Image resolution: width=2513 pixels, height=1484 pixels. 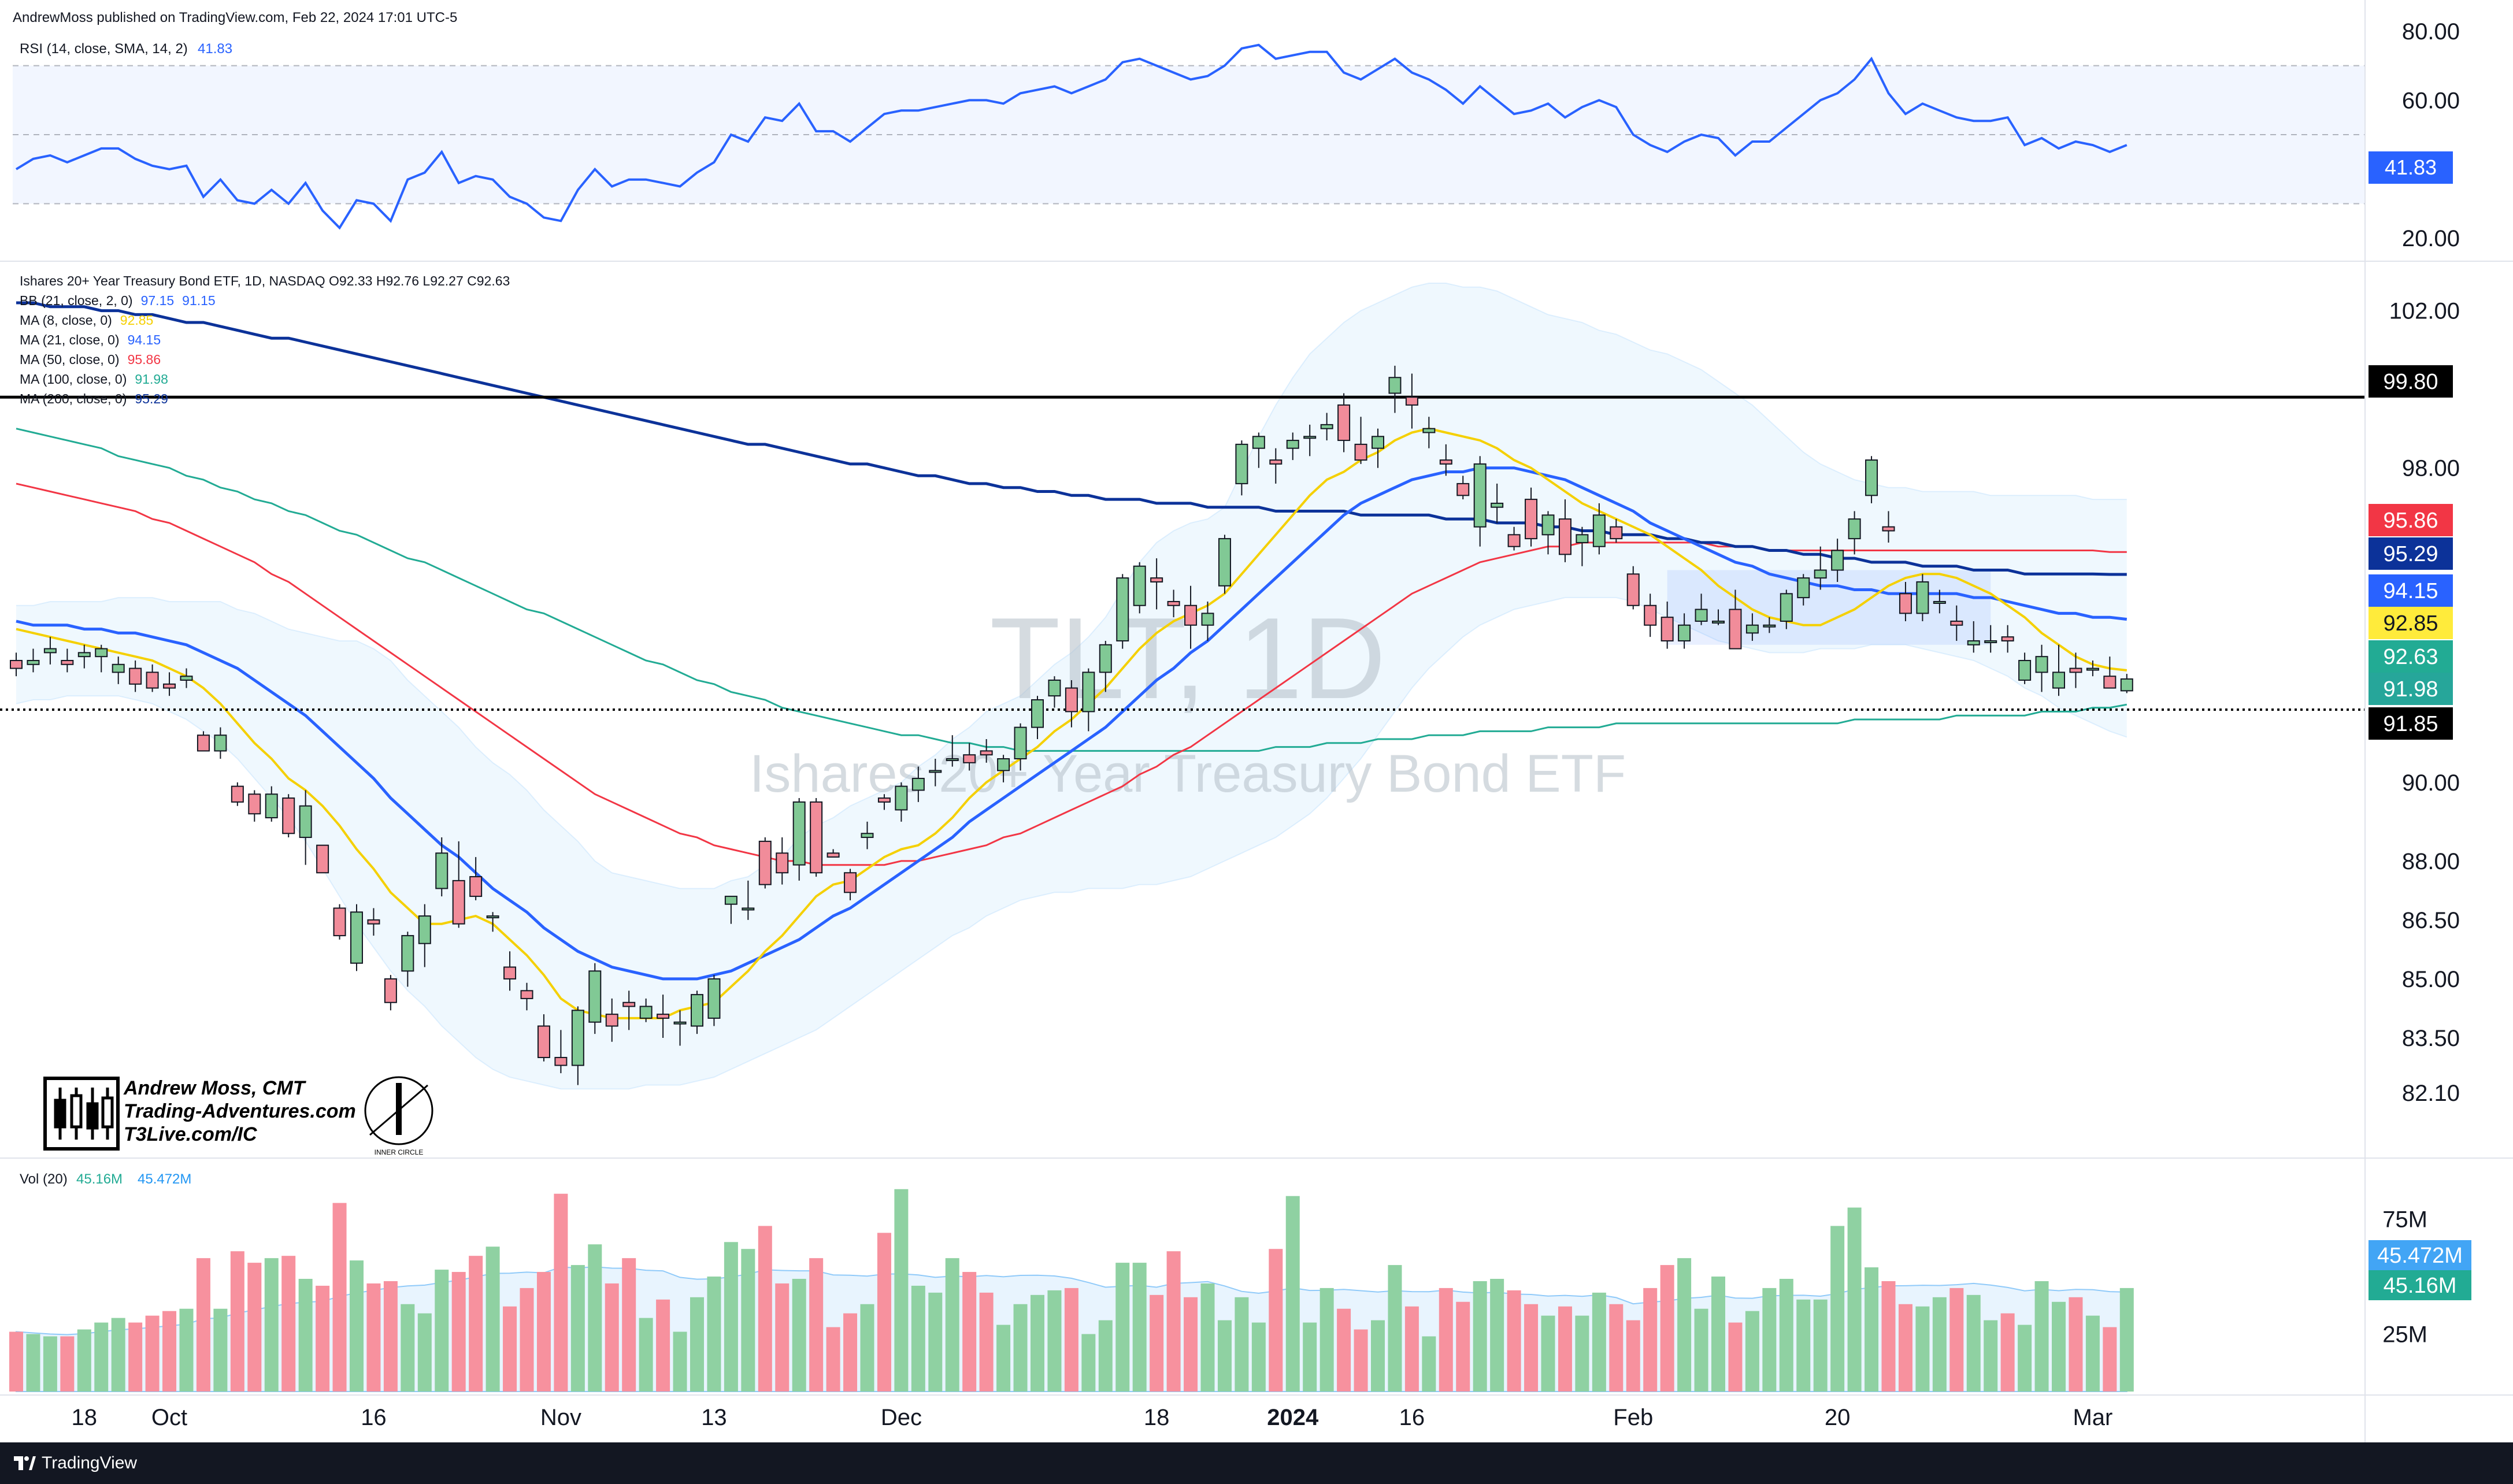 What do you see at coordinates (902, 1417) in the screenshot?
I see `time-tick-label: Dec` at bounding box center [902, 1417].